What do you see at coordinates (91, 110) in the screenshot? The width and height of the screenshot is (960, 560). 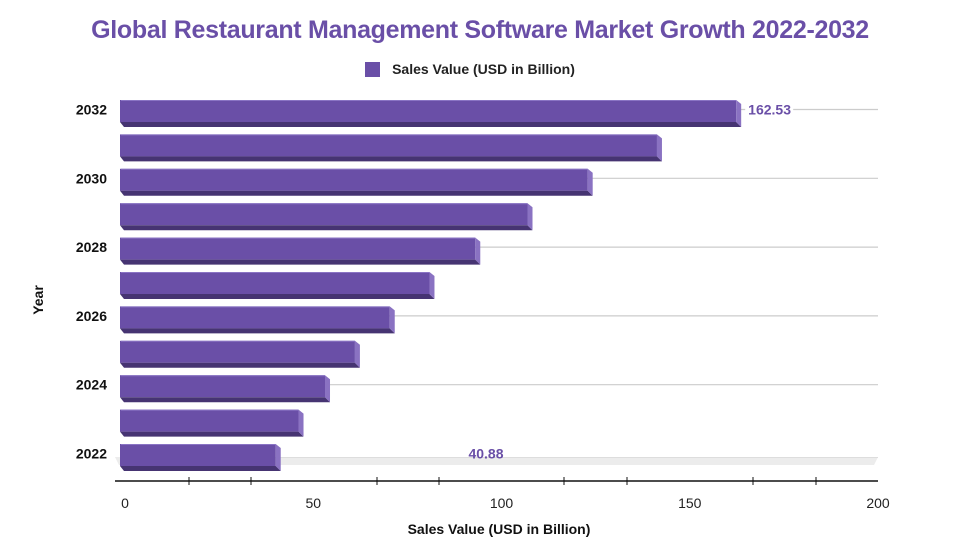 I see `y-tick-label: 2032` at bounding box center [91, 110].